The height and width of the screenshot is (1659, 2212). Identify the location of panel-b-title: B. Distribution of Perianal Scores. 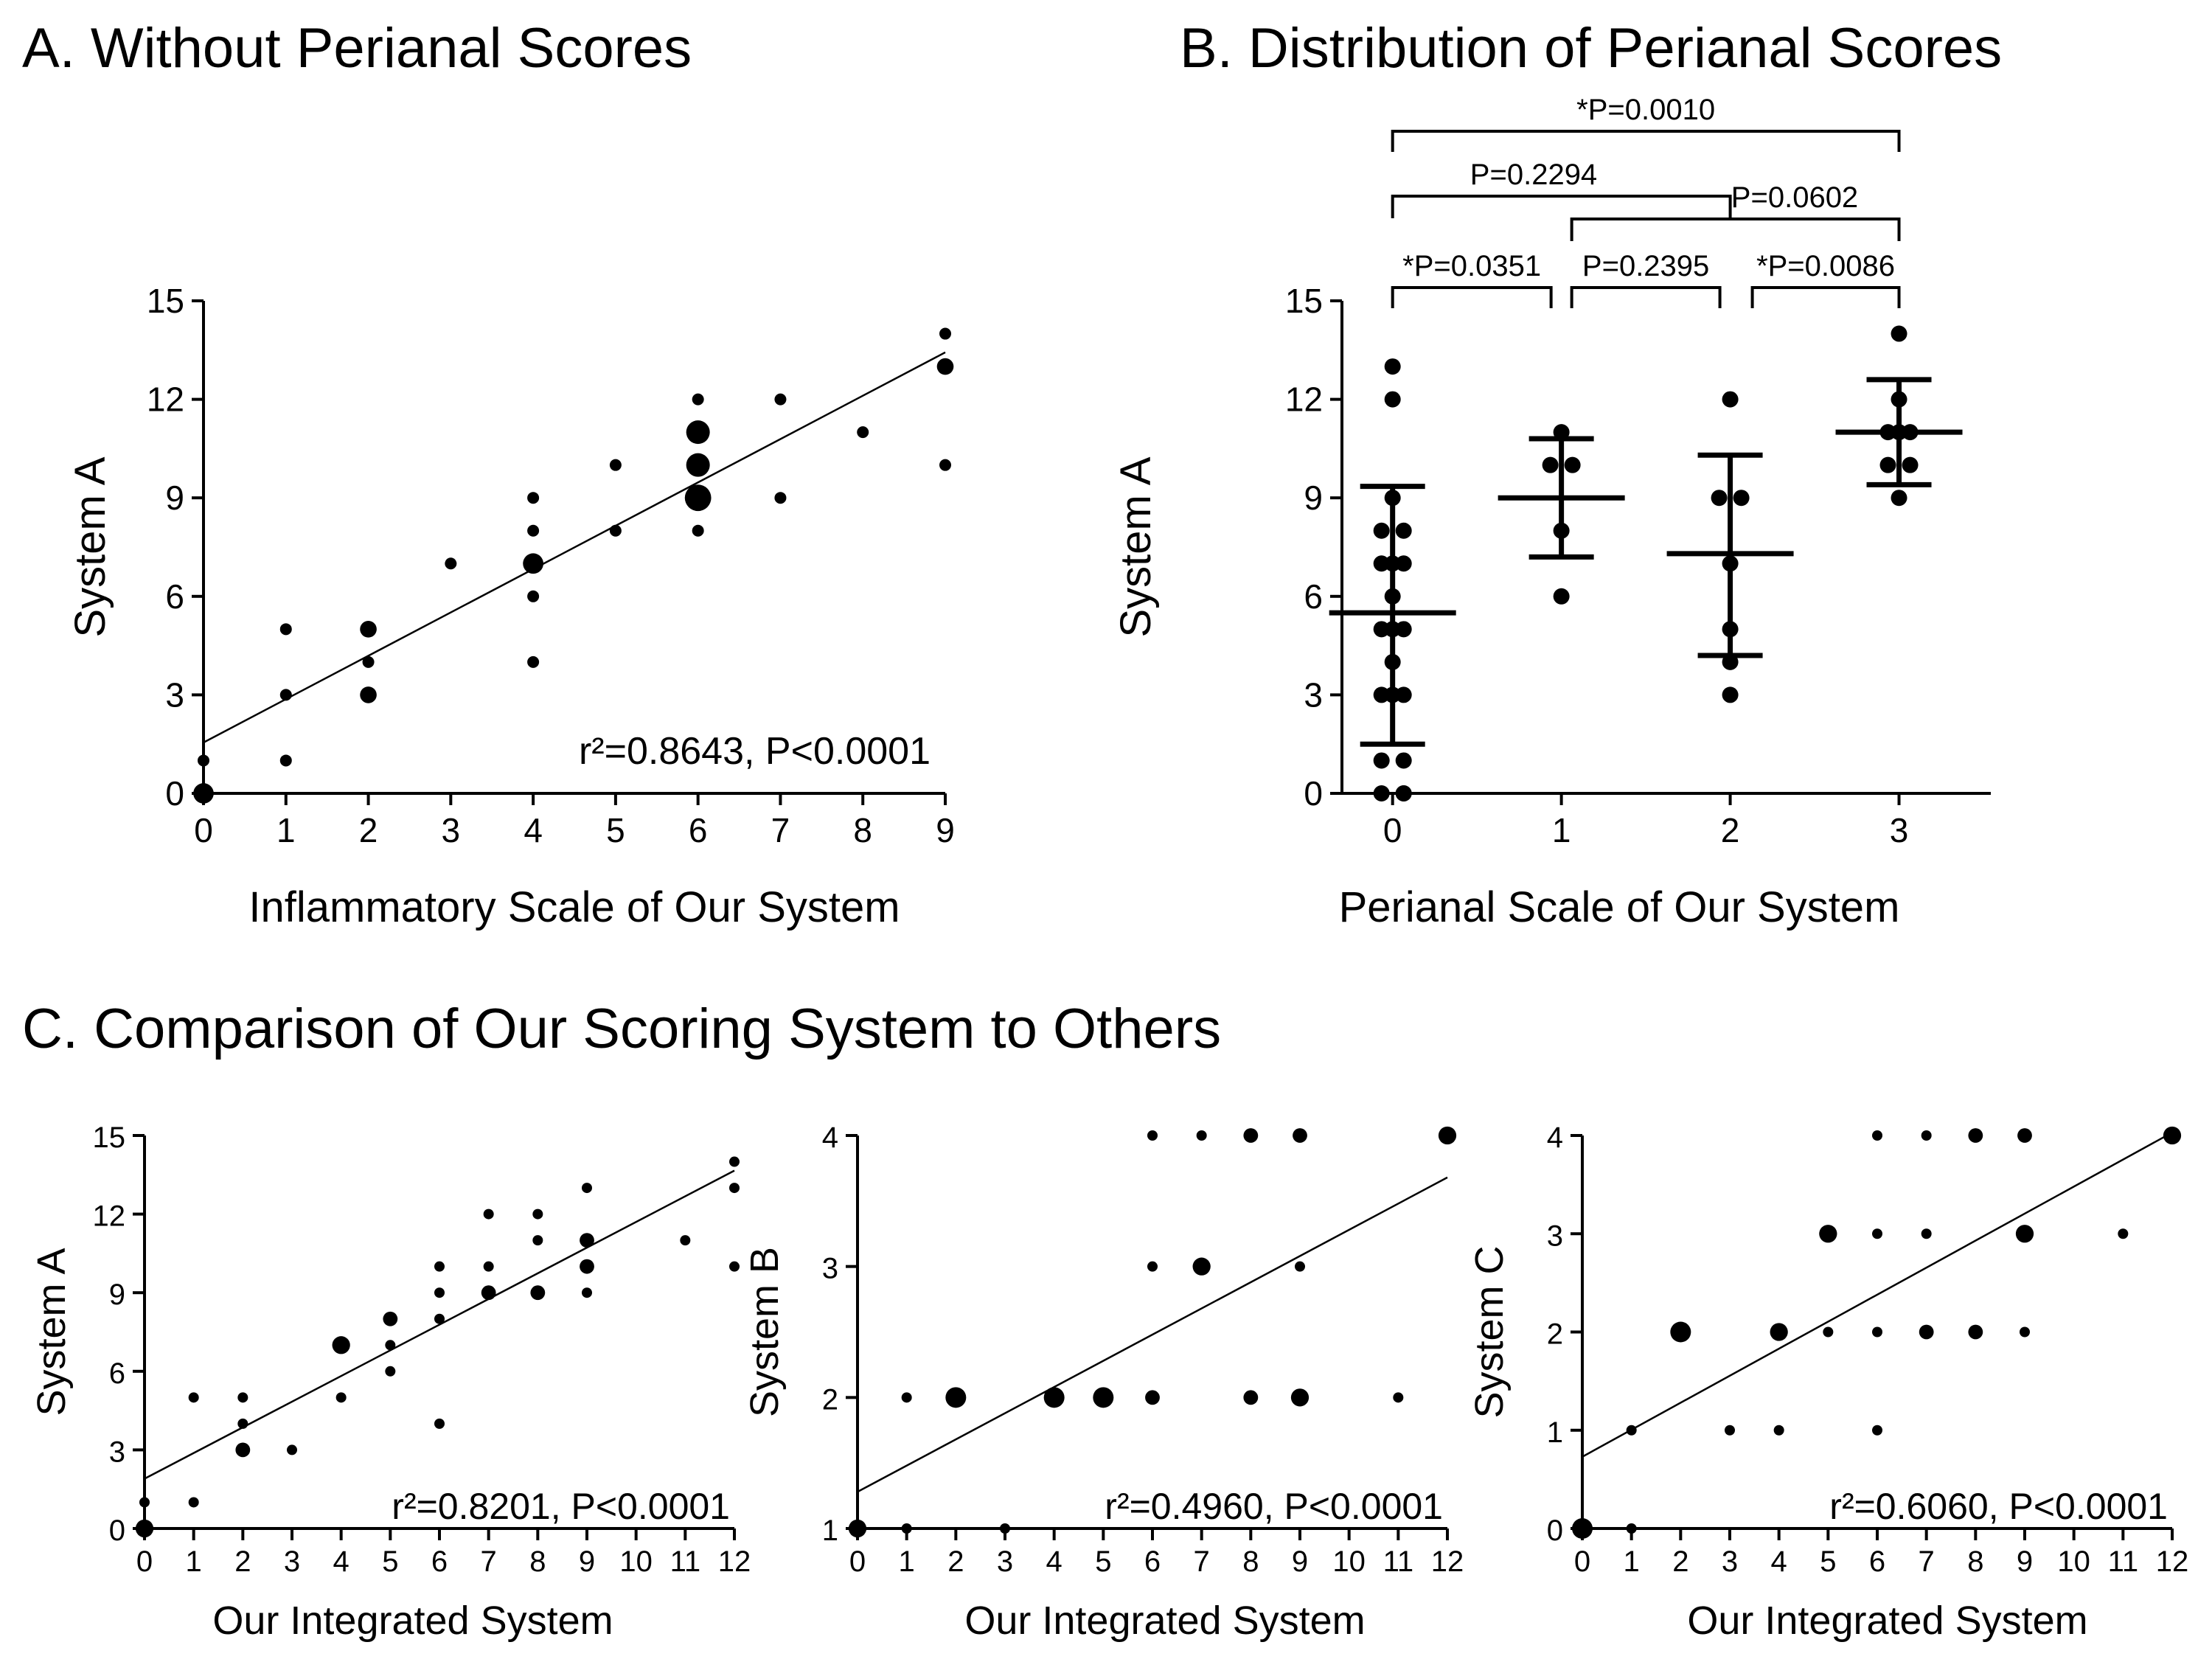
(1591, 48).